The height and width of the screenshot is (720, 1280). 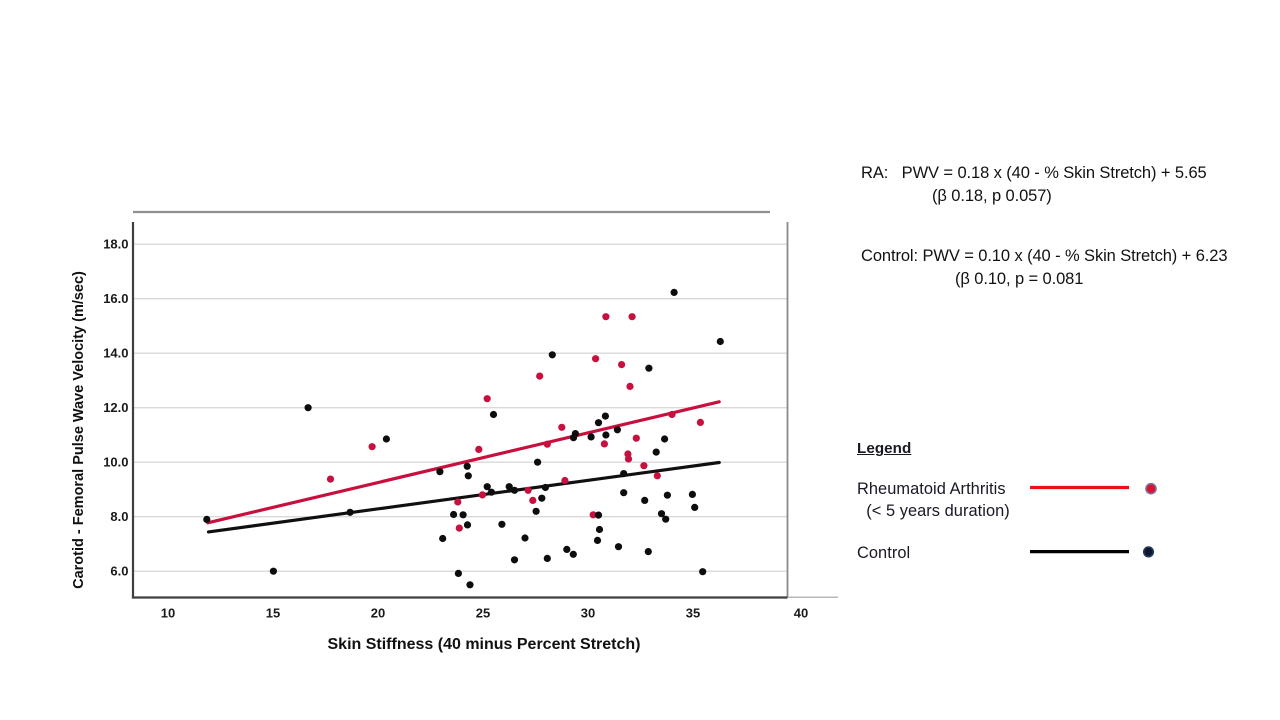 What do you see at coordinates (115, 462) in the screenshot?
I see `svg-text: 10.0` at bounding box center [115, 462].